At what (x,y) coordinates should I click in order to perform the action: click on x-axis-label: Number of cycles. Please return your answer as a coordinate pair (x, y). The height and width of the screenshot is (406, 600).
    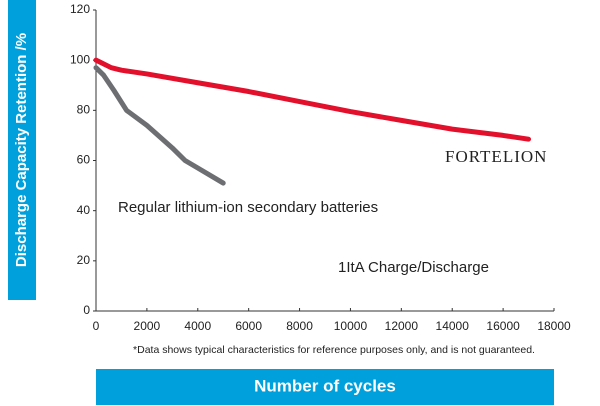
    Looking at the image, I should click on (325, 385).